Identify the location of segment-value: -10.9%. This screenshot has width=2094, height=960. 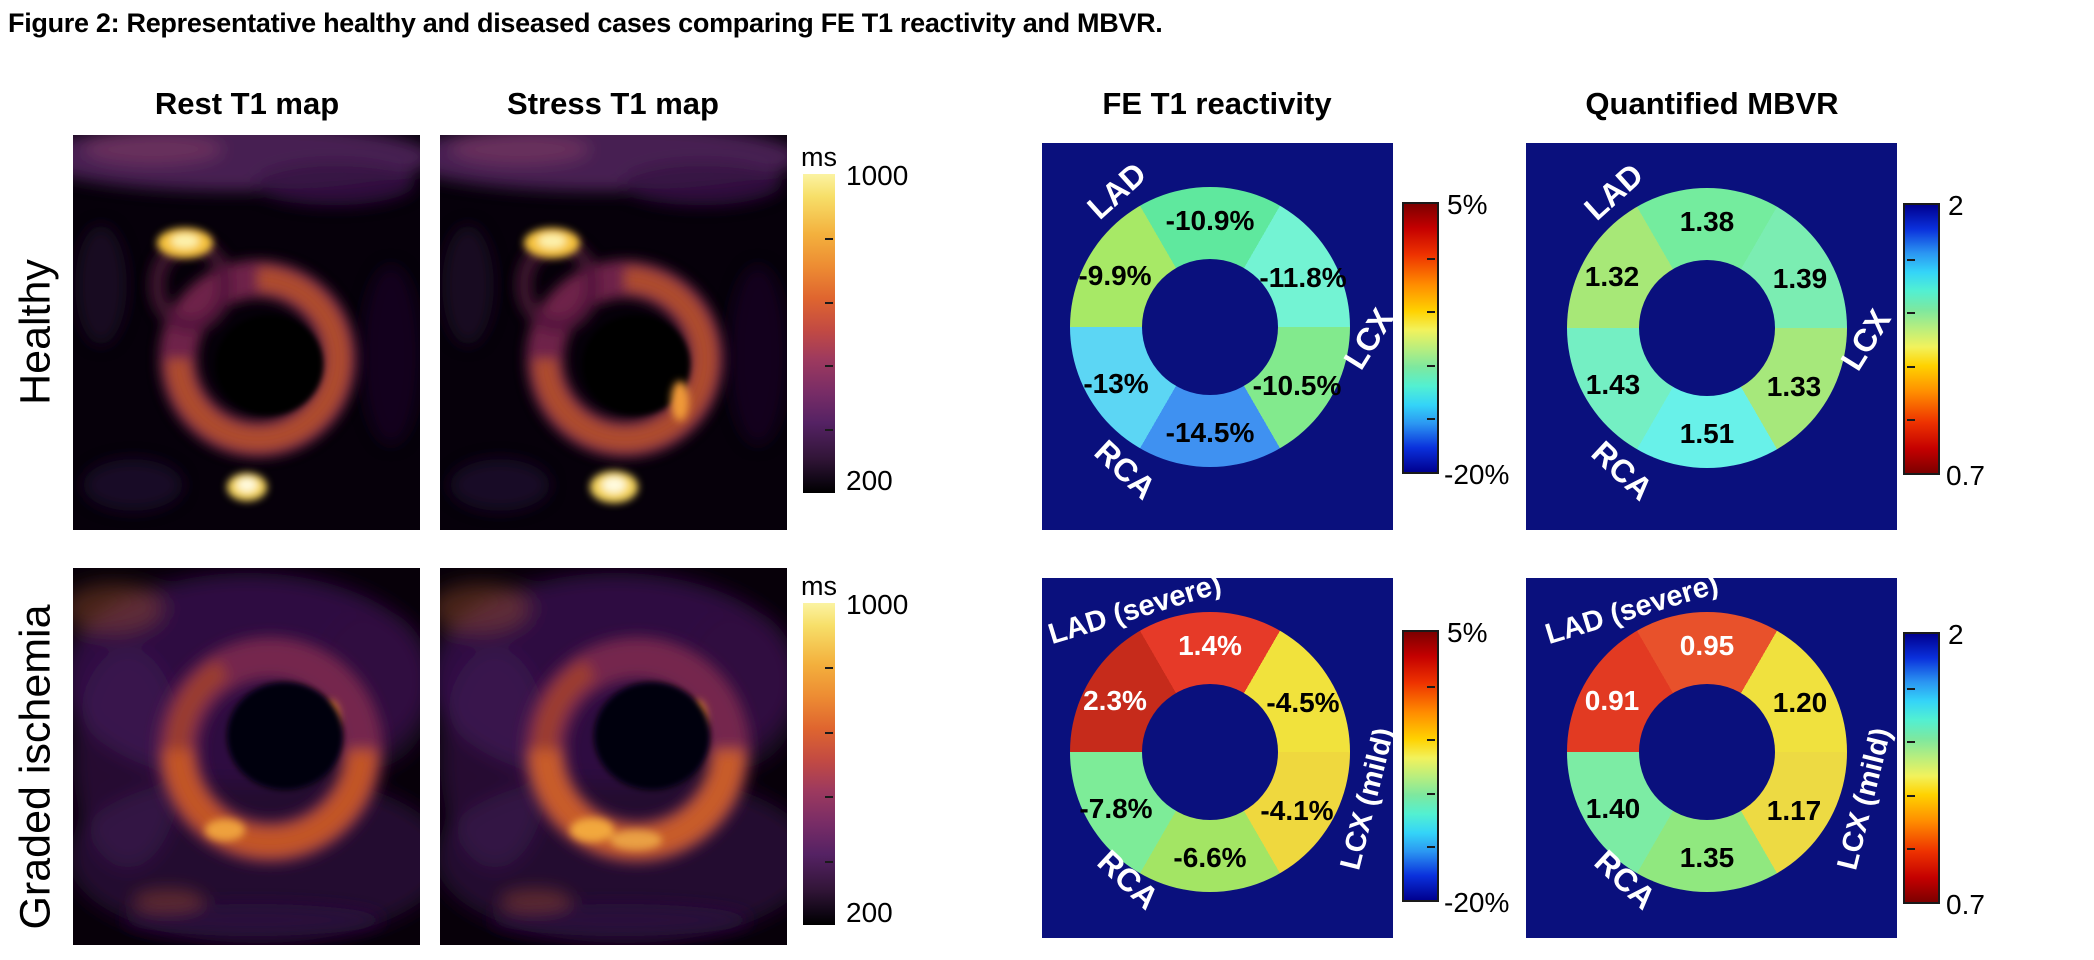
(1210, 220).